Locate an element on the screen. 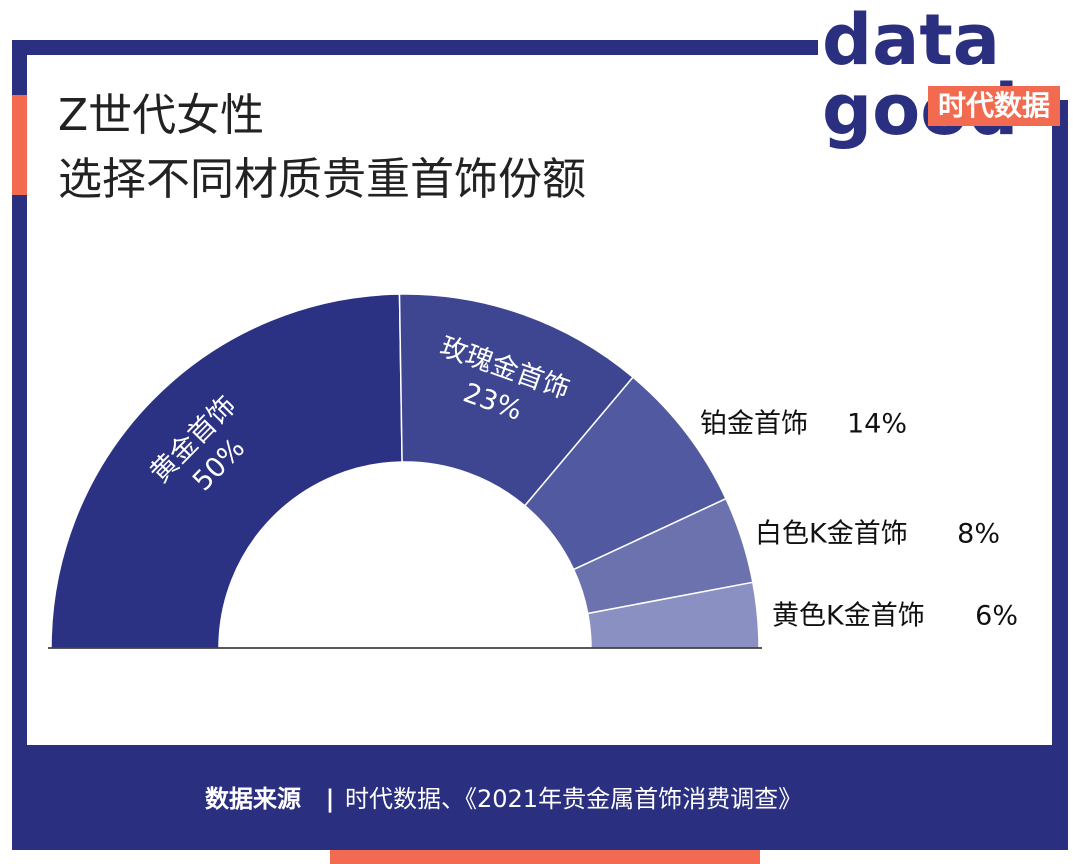 This screenshot has height=864, width=1080. value-label: 14% is located at coordinates (877, 424).